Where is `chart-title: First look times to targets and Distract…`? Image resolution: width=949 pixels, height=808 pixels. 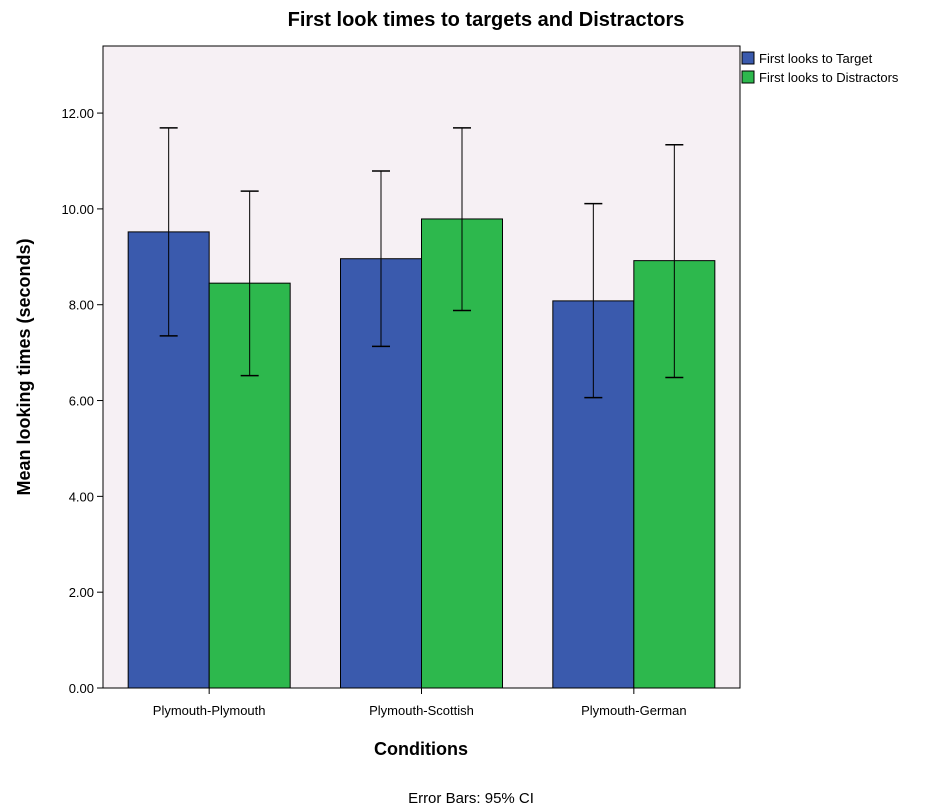 chart-title: First look times to targets and Distract… is located at coordinates (486, 20).